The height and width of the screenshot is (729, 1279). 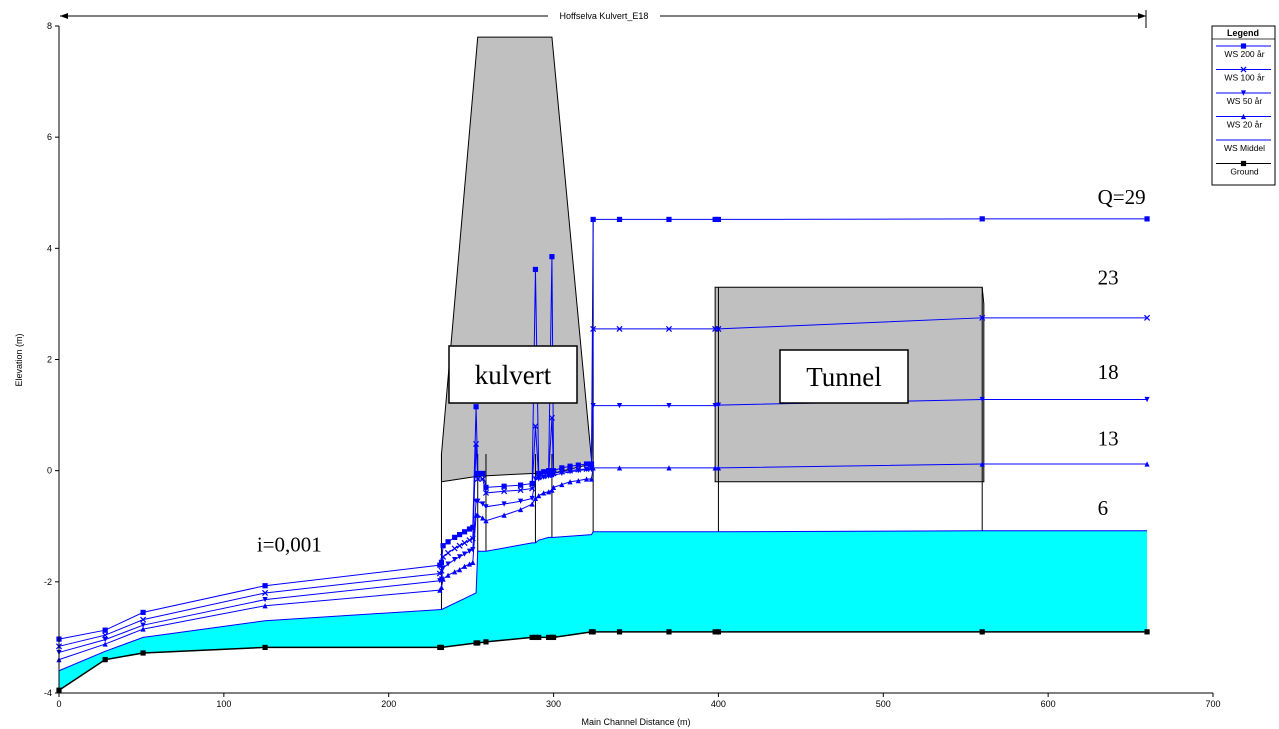 What do you see at coordinates (49, 248) in the screenshot?
I see `y-tick-label: 4` at bounding box center [49, 248].